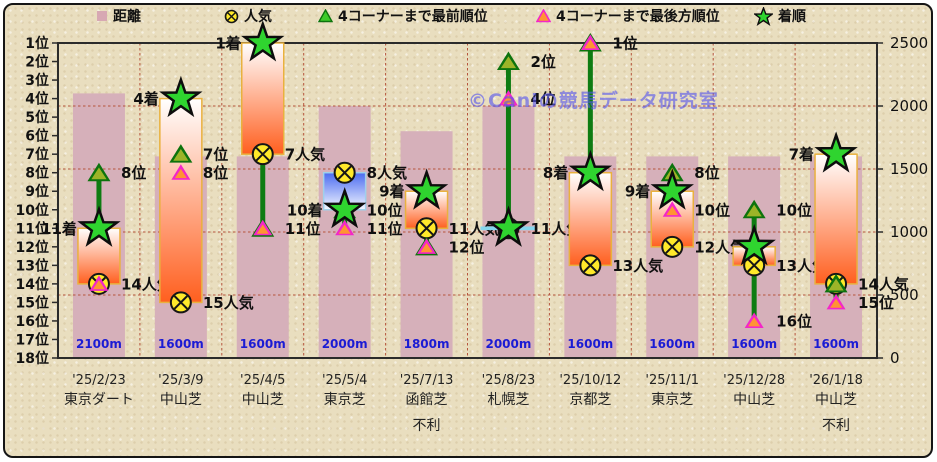 This screenshot has height=462, width=937. What do you see at coordinates (904, 295) in the screenshot?
I see `right-axis-label: 500` at bounding box center [904, 295].